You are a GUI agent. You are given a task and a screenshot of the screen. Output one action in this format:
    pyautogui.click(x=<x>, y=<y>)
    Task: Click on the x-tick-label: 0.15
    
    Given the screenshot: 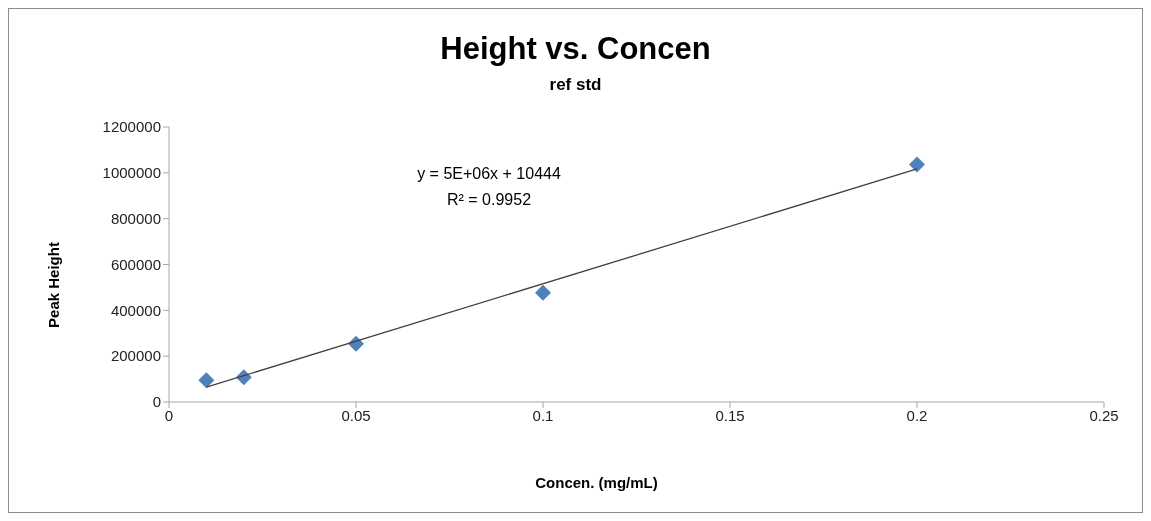 What is the action you would take?
    pyautogui.click(x=730, y=415)
    